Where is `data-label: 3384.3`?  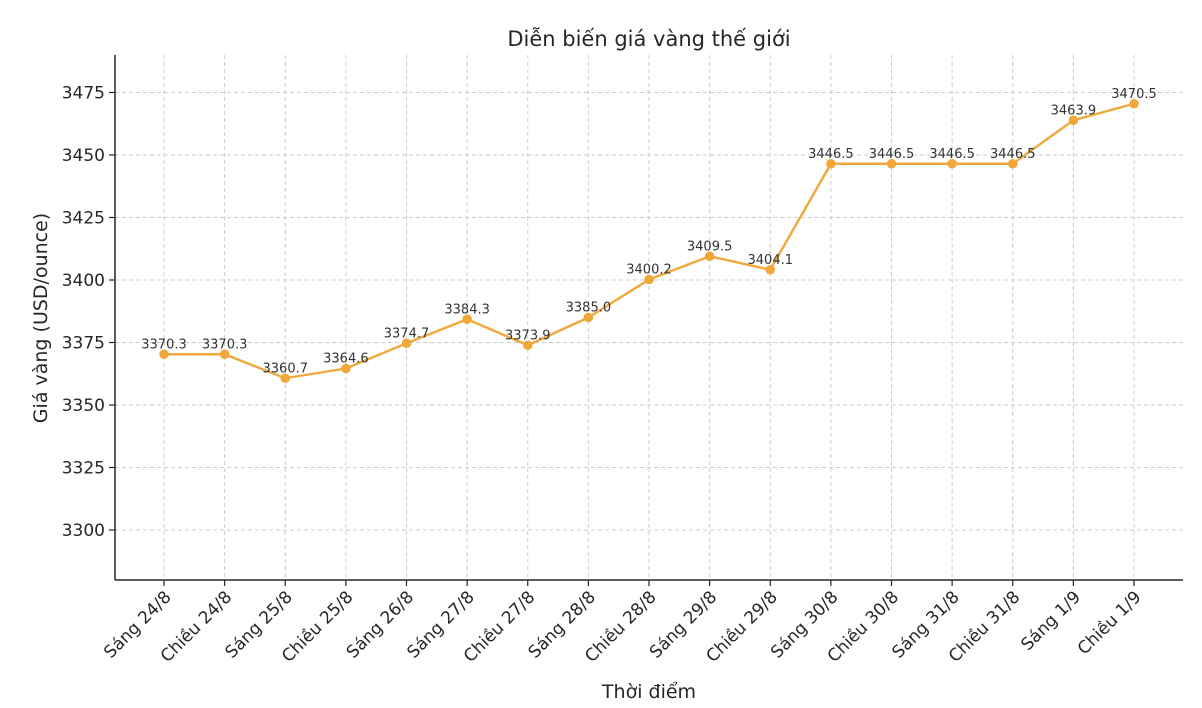 data-label: 3384.3 is located at coordinates (467, 309).